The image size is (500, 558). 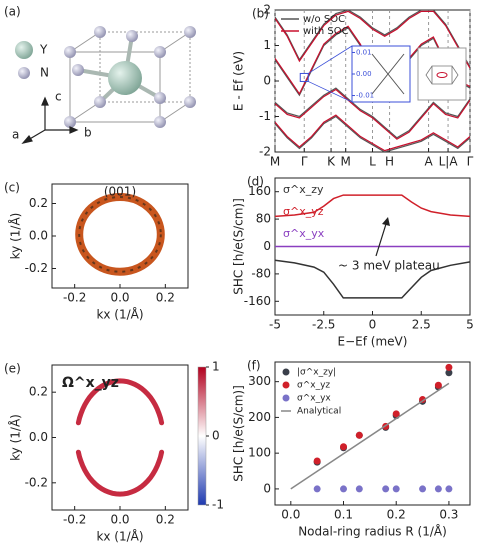 What do you see at coordinates (364, 52) in the screenshot?
I see `inset-tick-label: 0.01` at bounding box center [364, 52].